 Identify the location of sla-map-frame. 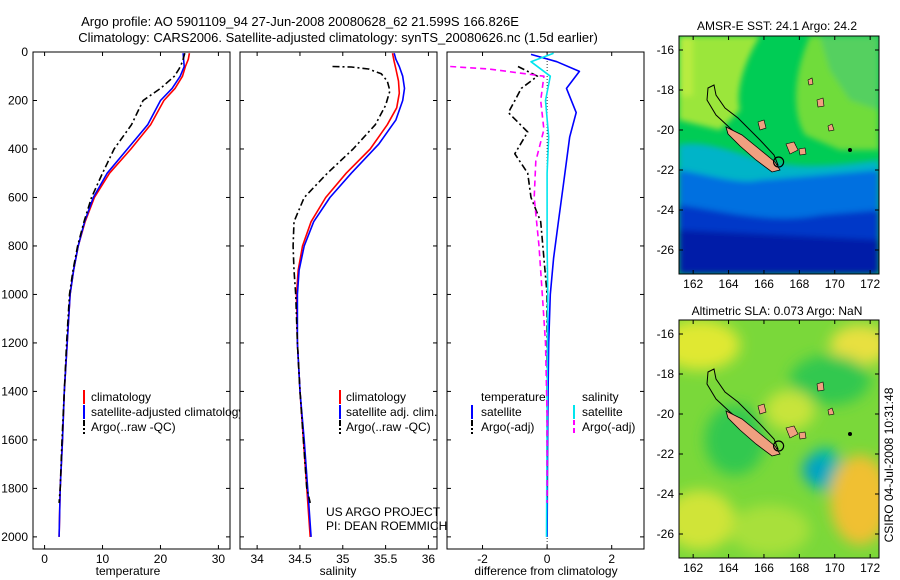
(779, 439).